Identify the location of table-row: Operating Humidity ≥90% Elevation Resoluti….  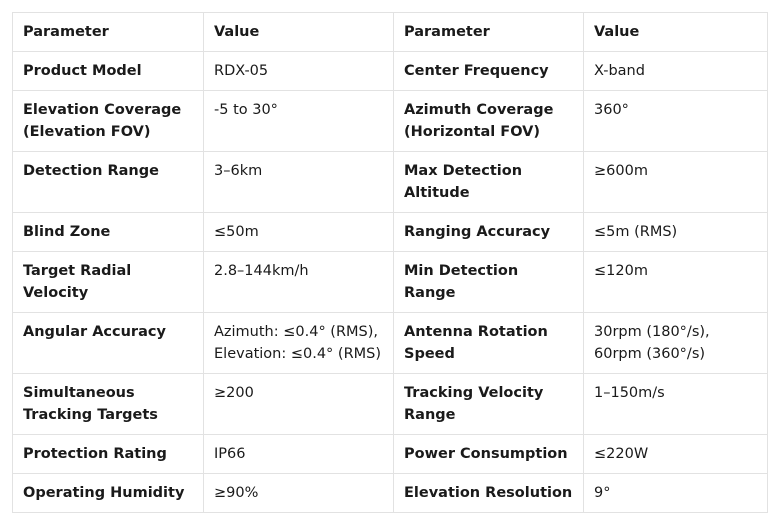
(390, 493).